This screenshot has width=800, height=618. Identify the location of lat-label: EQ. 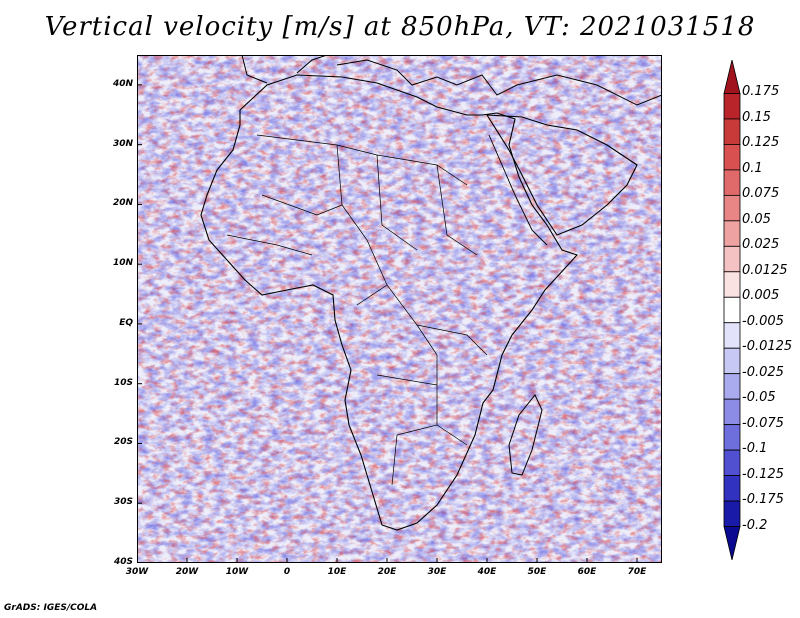
(126, 322).